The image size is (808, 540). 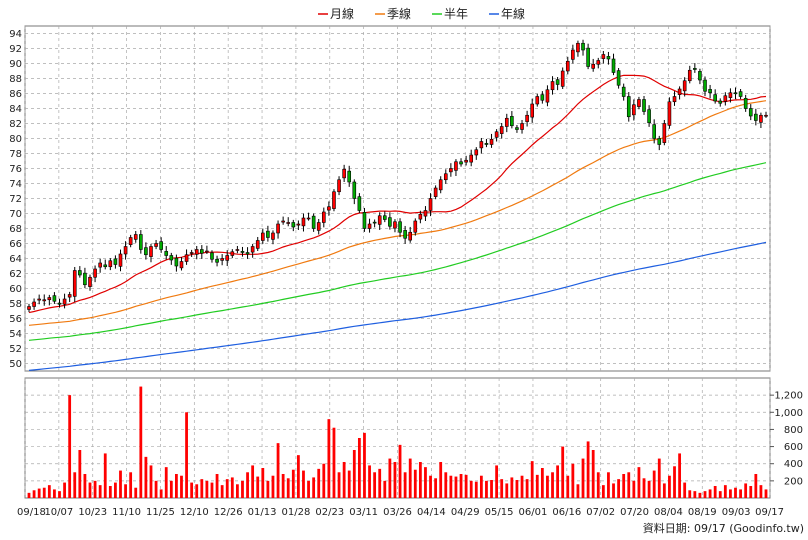 What do you see at coordinates (793, 481) in the screenshot?
I see `volume-tick-label: 200` at bounding box center [793, 481].